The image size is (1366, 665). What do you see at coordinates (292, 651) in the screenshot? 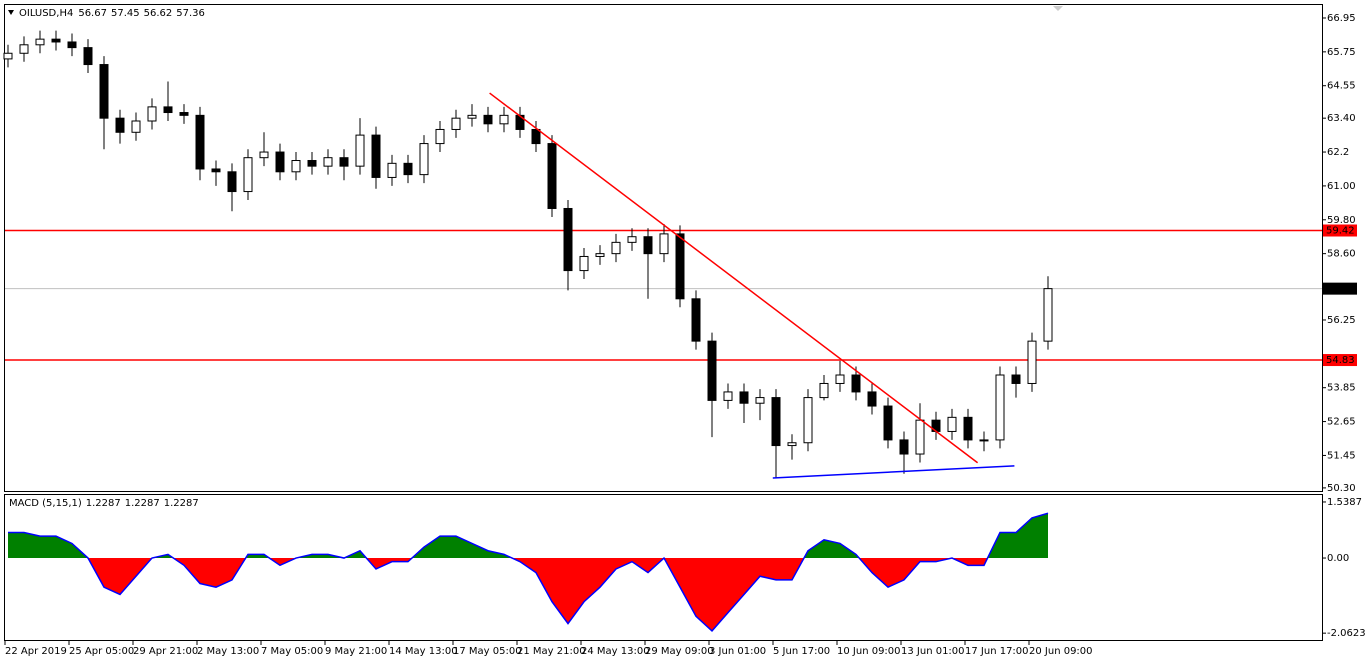
I see `x-tick-label: 7 May 05:00` at bounding box center [292, 651].